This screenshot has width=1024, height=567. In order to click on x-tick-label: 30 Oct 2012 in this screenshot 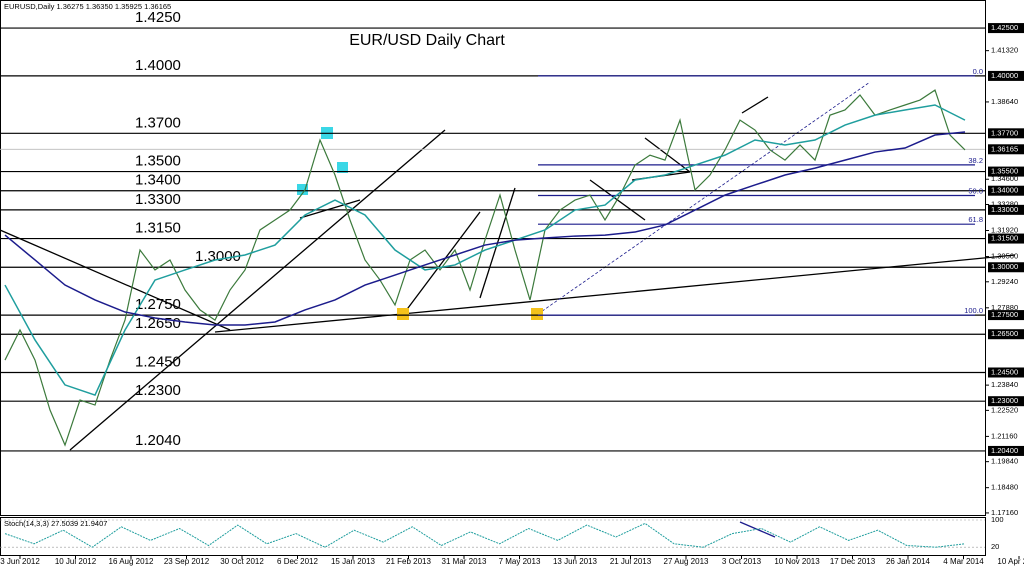, I will do `click(242, 561)`.